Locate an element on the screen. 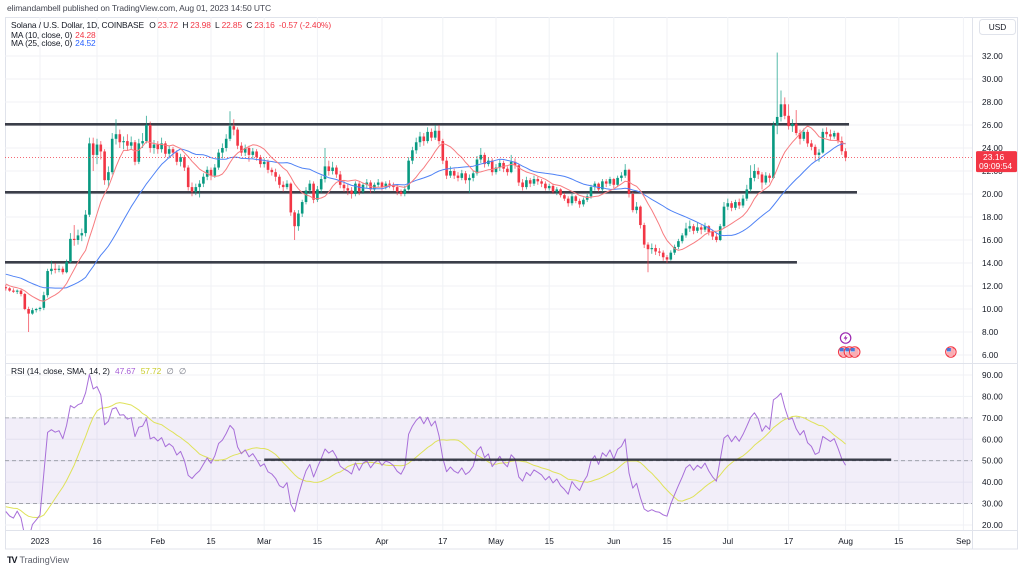 This screenshot has width=1024, height=572. ma25-label: MA (25, close, 0) is located at coordinates (42, 43).